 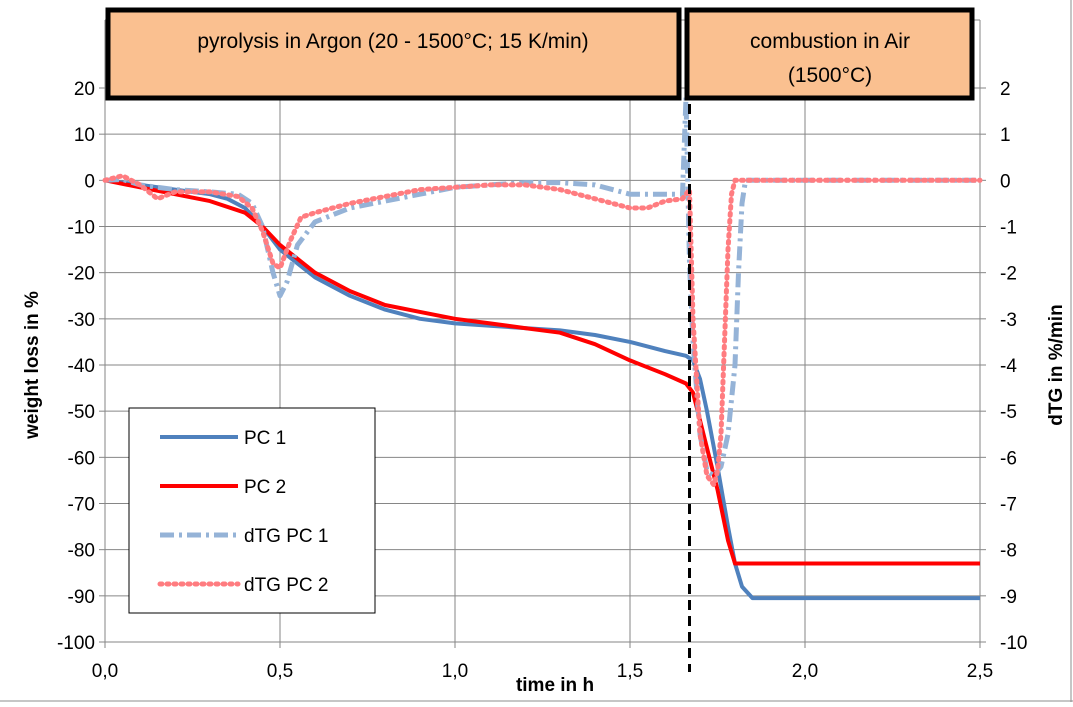 I want to click on y-axis-right-tick-label: 1, so click(x=1005, y=135).